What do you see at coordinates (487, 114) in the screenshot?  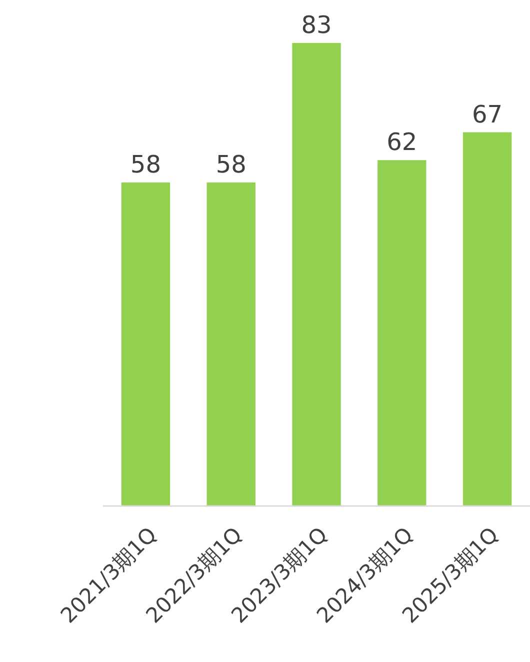 I see `data-label: 67` at bounding box center [487, 114].